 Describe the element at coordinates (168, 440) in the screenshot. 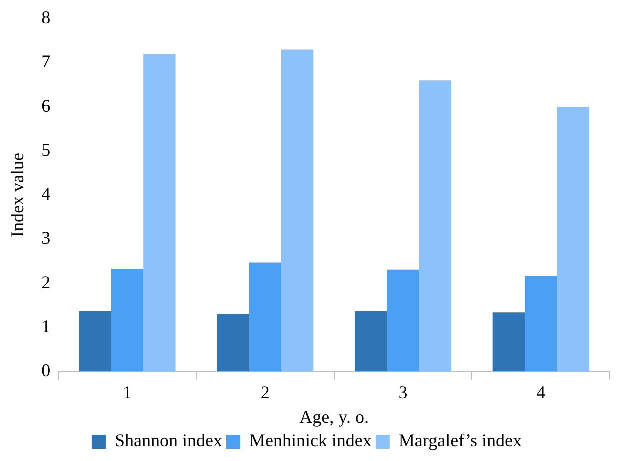

I see `legend-label: Shannon index` at that location.